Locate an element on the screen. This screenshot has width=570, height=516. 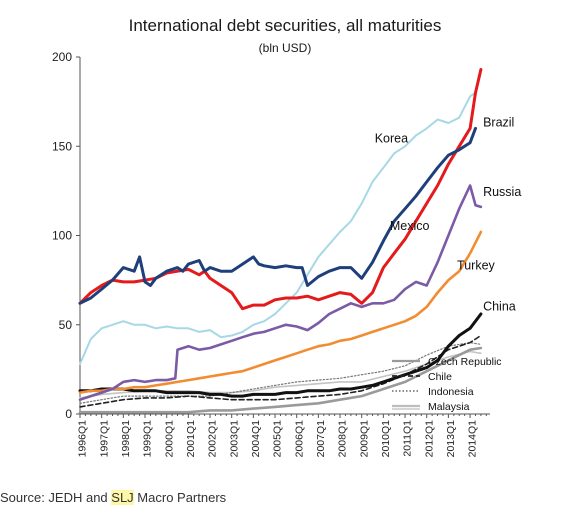
source-highlight: SLJ is located at coordinates (122, 497).